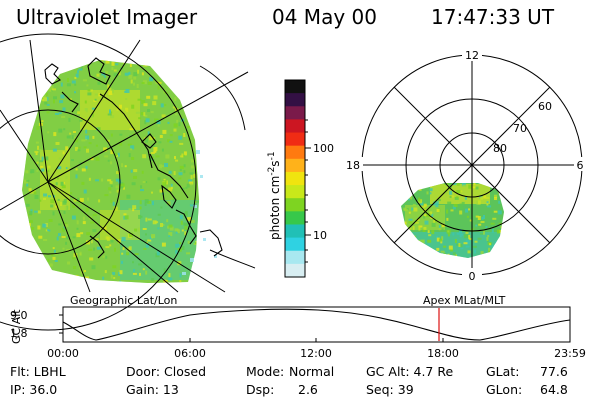  Describe the element at coordinates (493, 17) in the screenshot. I see `observation-time: 17:47:33 UT` at that location.